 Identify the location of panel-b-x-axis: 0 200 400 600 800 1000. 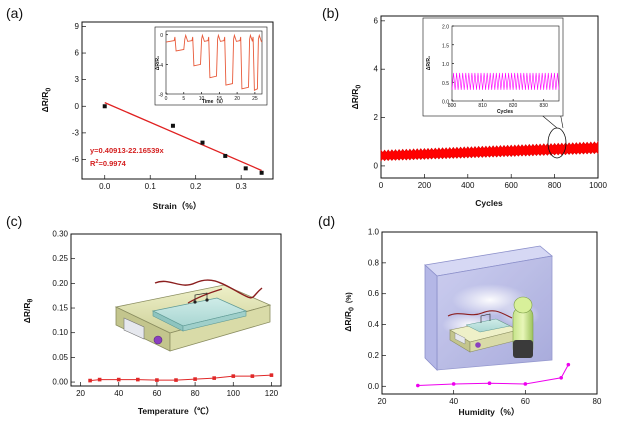
(493, 182).